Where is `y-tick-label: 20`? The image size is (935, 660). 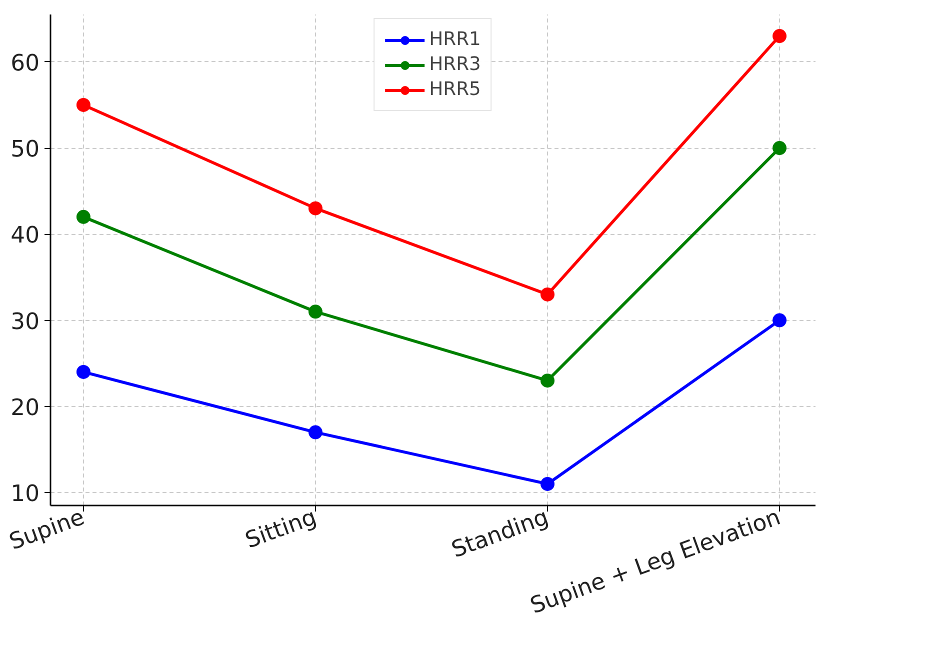
y-tick-label: 20 is located at coordinates (25, 407).